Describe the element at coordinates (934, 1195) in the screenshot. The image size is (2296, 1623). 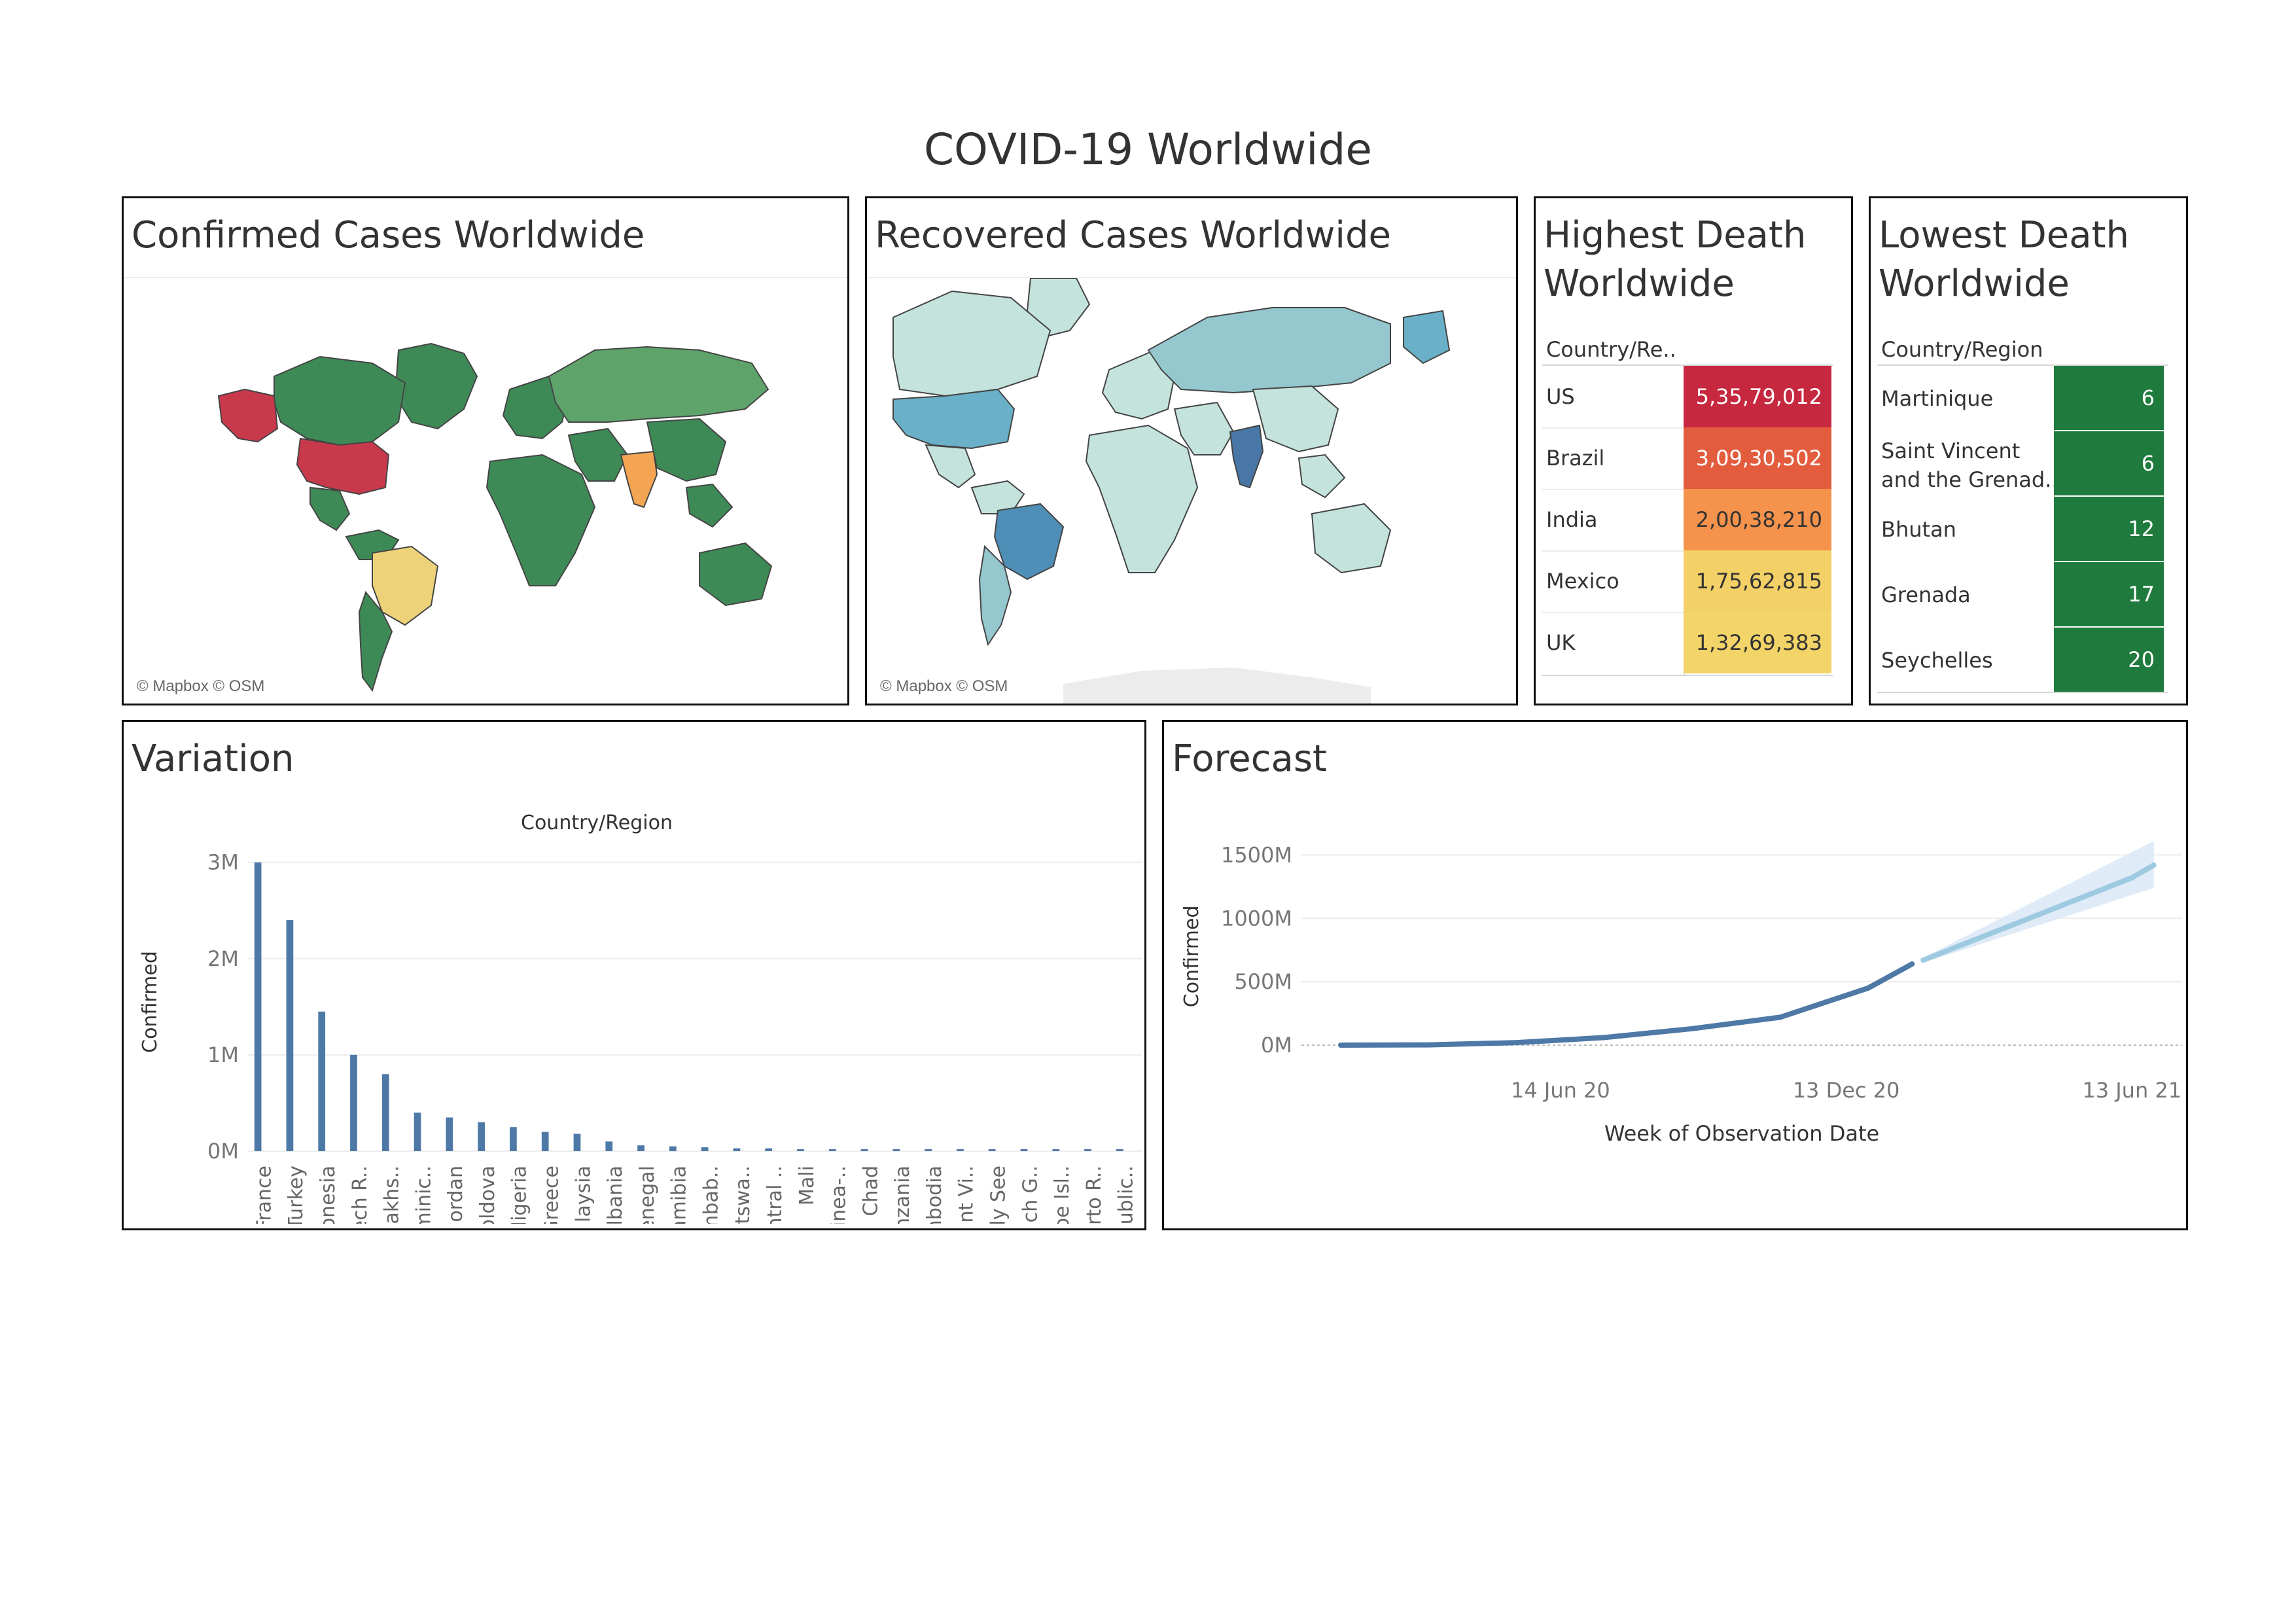
I see `x-tick-label: Cambodia` at that location.